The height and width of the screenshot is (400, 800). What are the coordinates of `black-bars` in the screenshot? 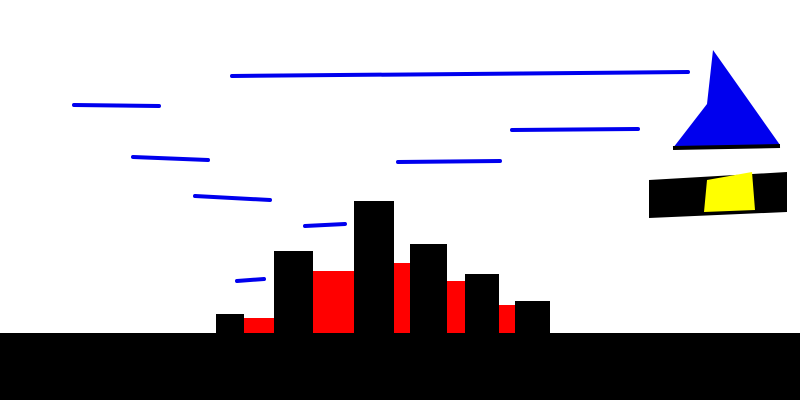 It's located at (383, 267).